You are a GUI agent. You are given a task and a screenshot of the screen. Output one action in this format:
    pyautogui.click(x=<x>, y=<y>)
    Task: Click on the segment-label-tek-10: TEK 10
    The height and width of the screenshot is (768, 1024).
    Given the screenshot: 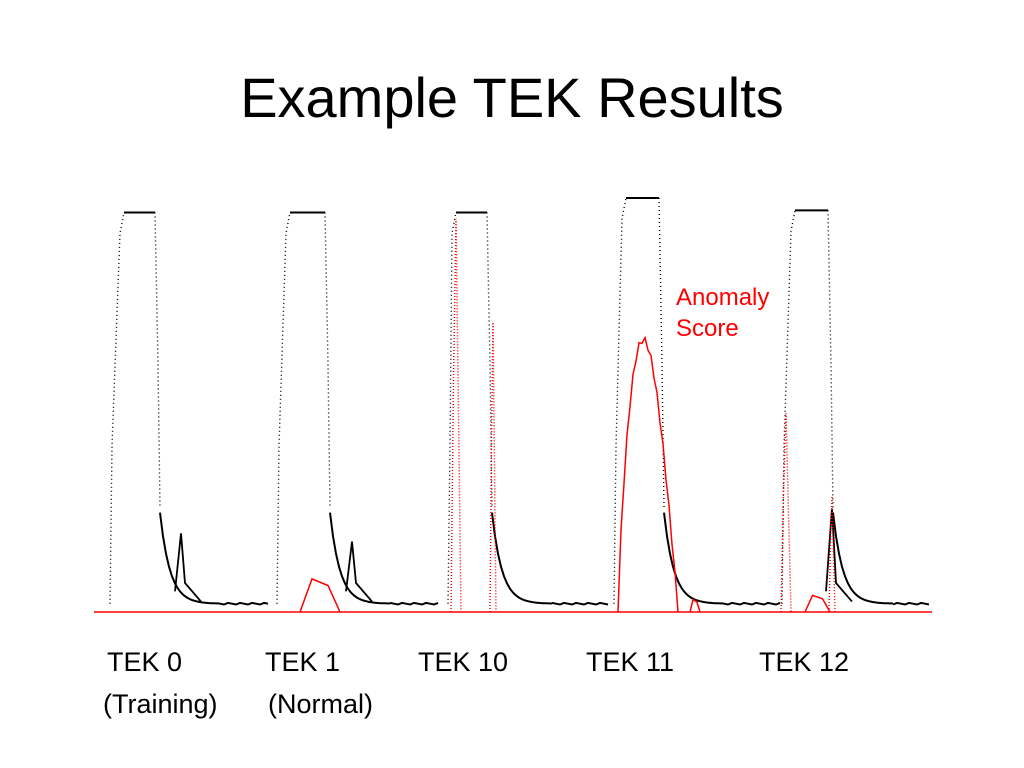 What is the action you would take?
    pyautogui.click(x=463, y=662)
    